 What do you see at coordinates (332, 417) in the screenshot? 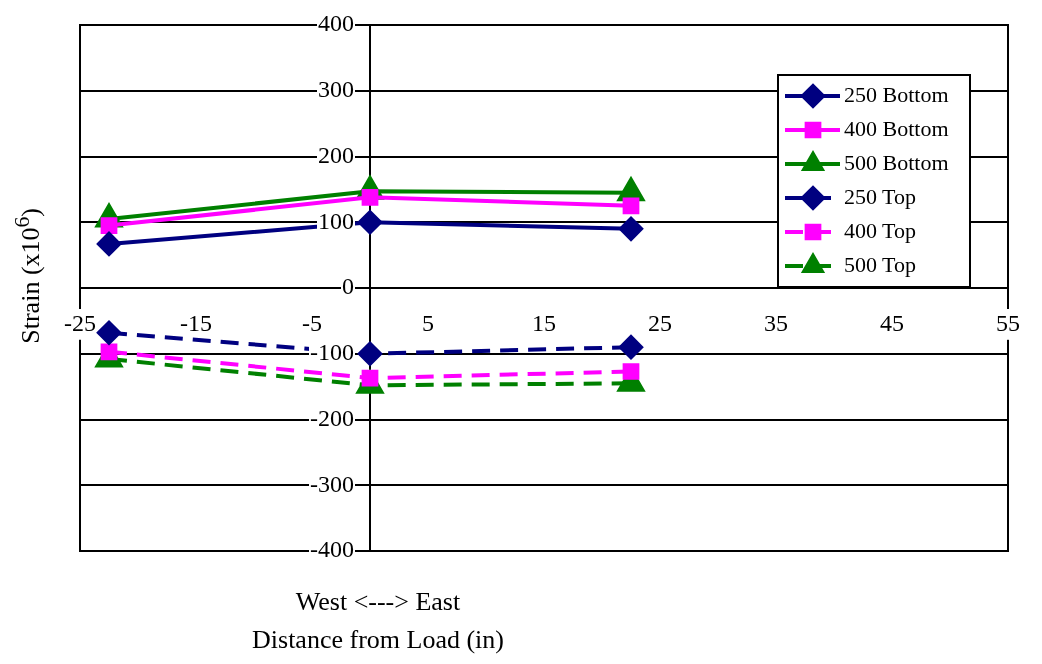
I see `y-tick-label: -200` at bounding box center [332, 417].